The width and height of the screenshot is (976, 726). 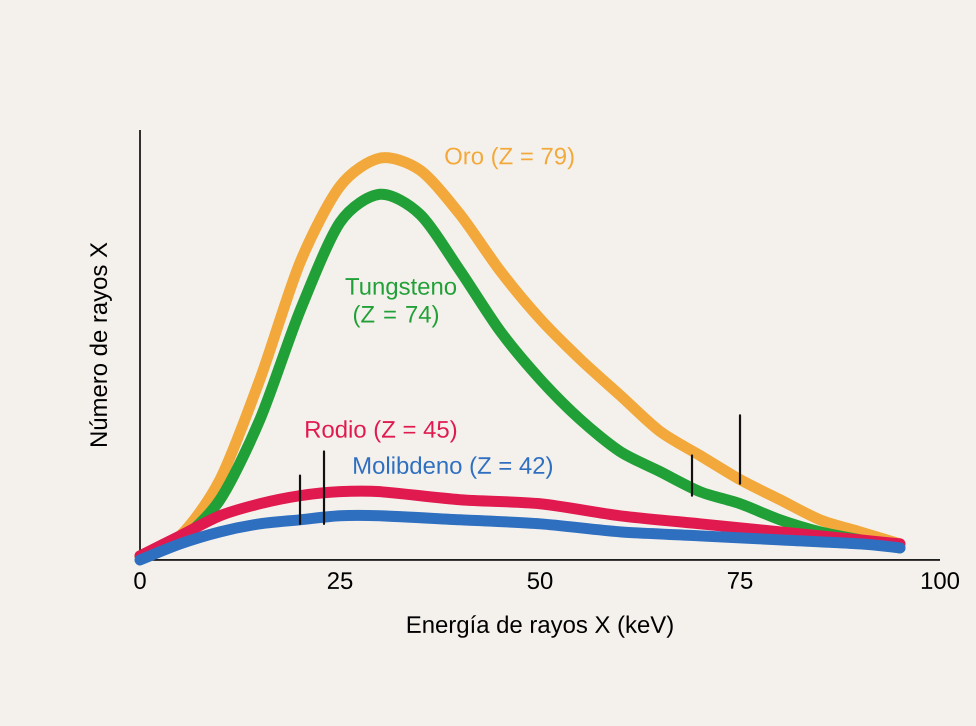 What do you see at coordinates (340, 581) in the screenshot?
I see `x-tick-label: 25` at bounding box center [340, 581].